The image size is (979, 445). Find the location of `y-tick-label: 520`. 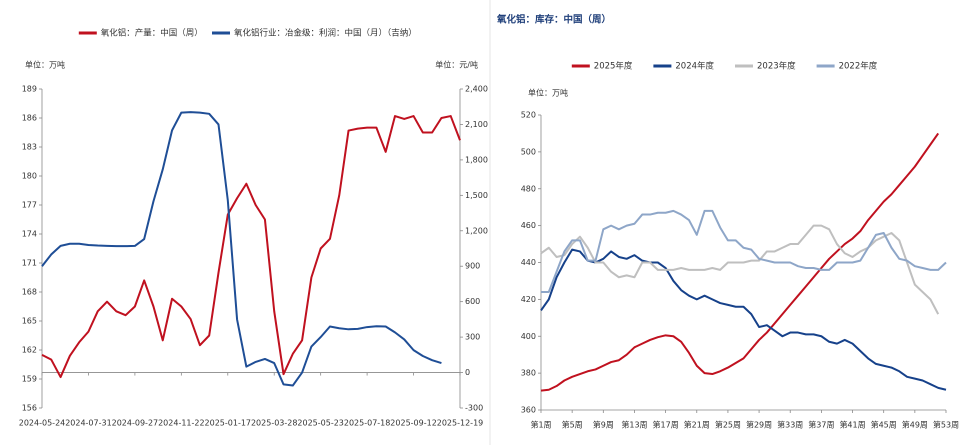

y-tick-label: 520 is located at coordinates (528, 115).